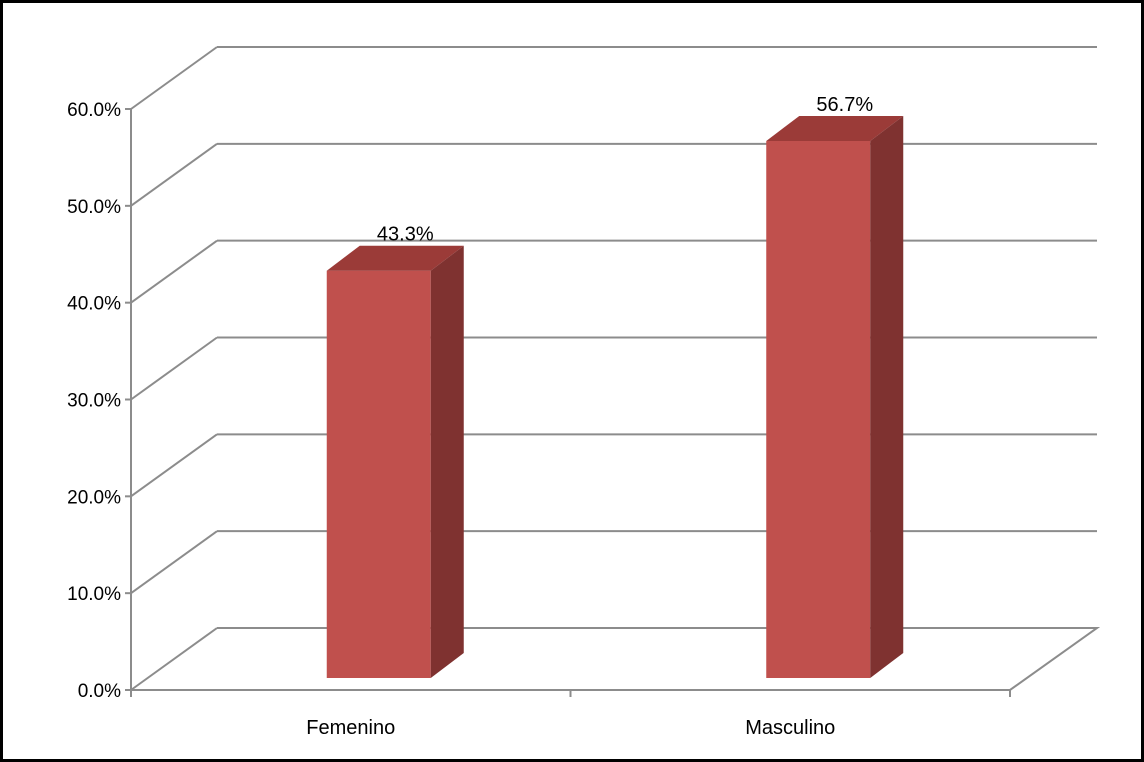  Describe the element at coordinates (405, 235) in the screenshot. I see `bar-data-label: 43.3%` at that location.